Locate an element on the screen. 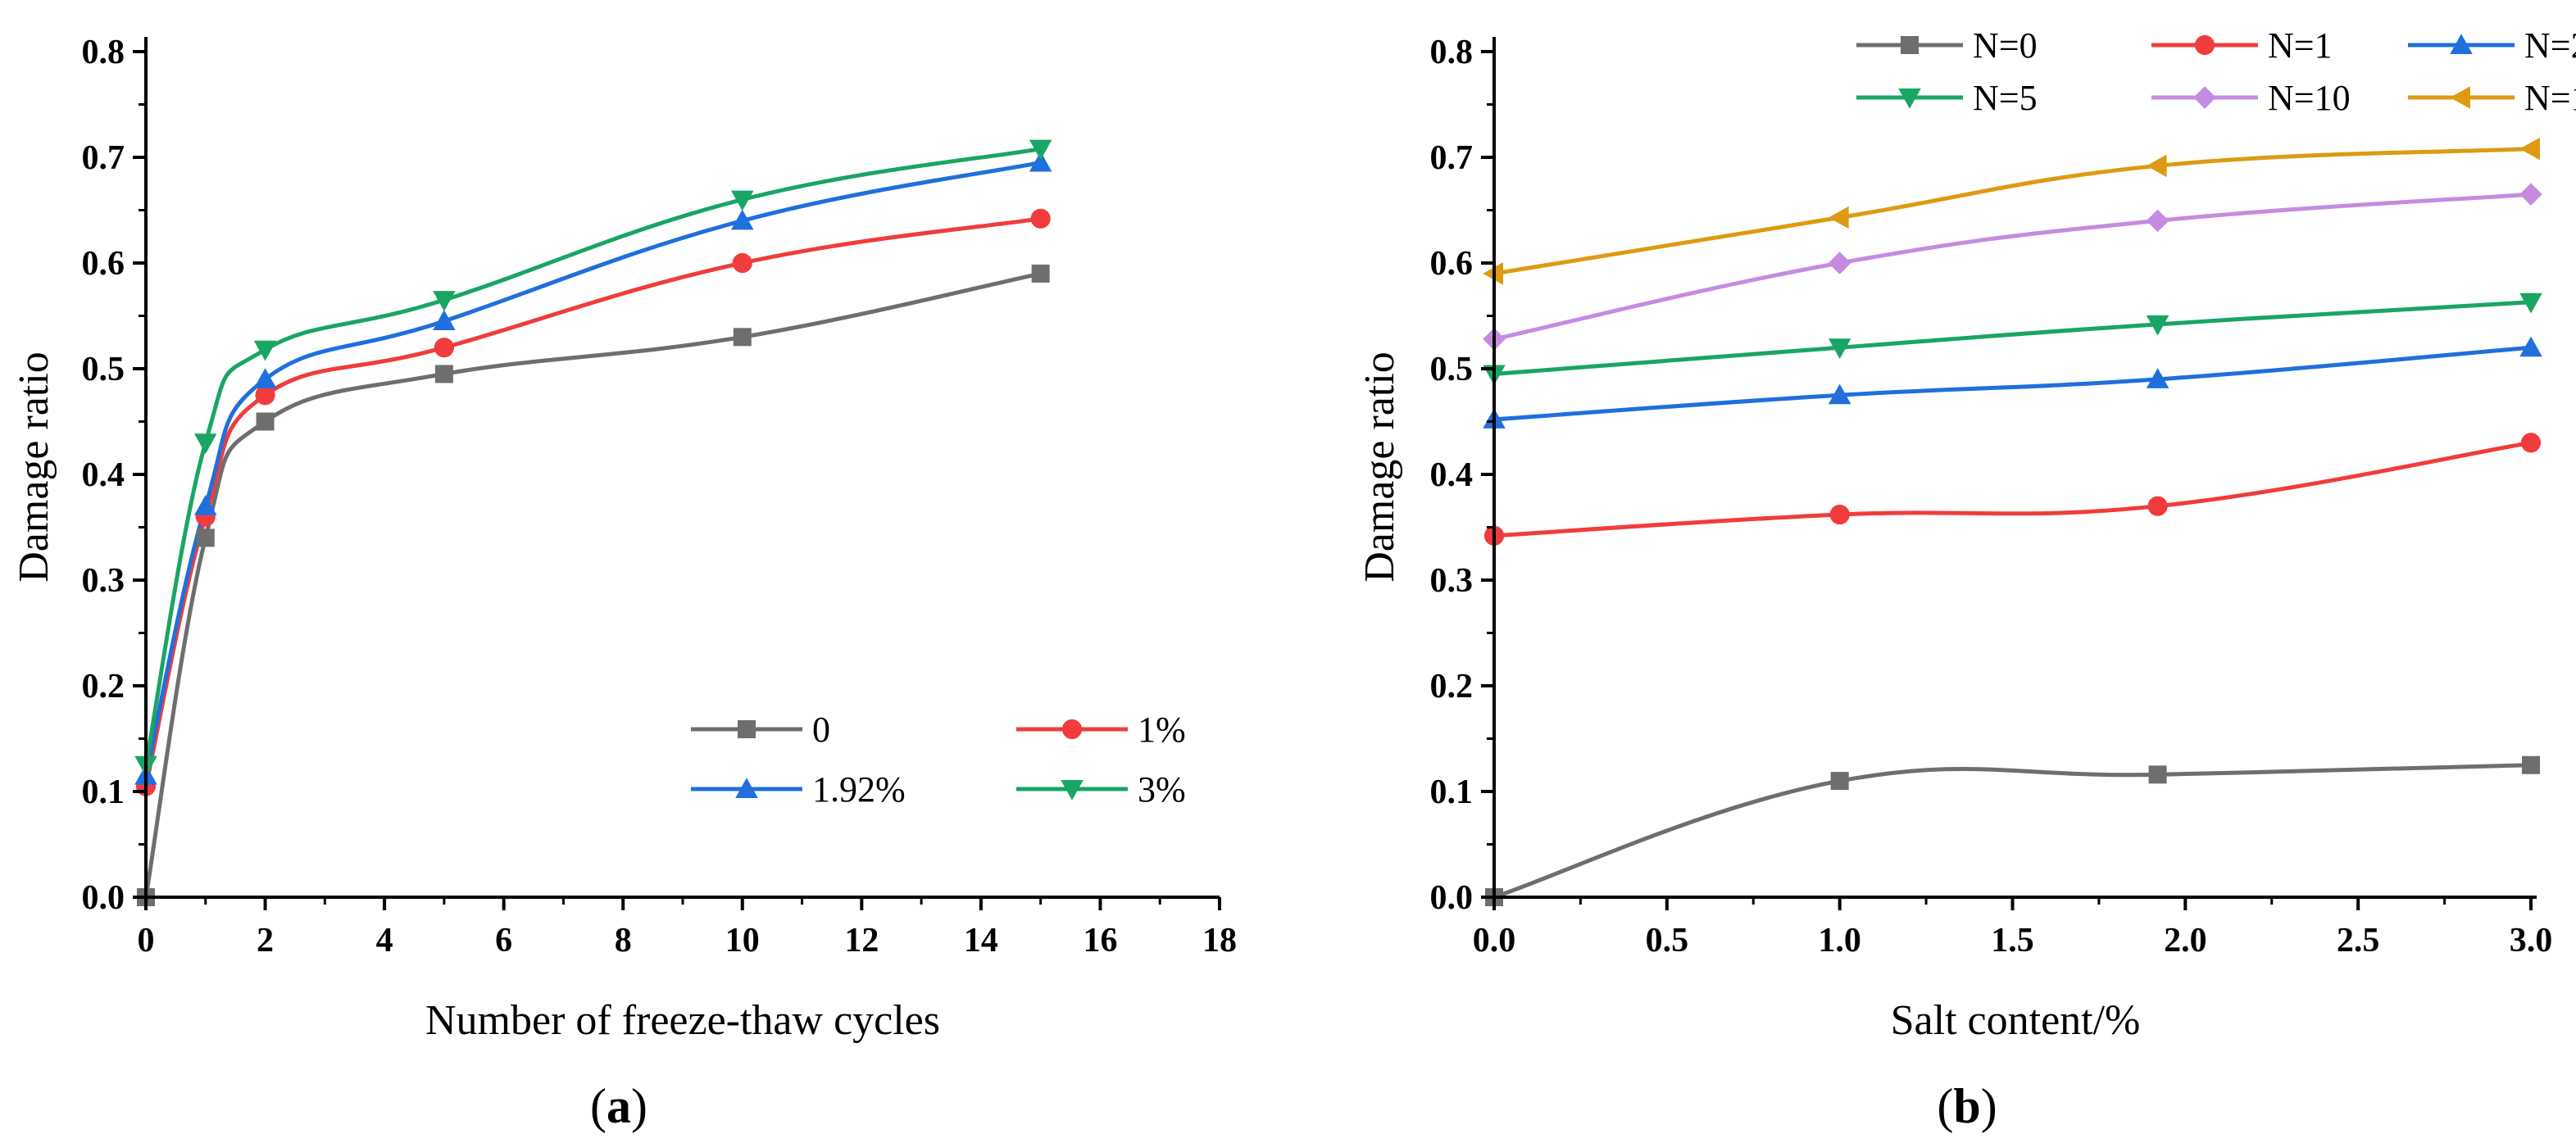 The width and height of the screenshot is (2576, 1143). legend-label-3pct: 3% is located at coordinates (1162, 789).